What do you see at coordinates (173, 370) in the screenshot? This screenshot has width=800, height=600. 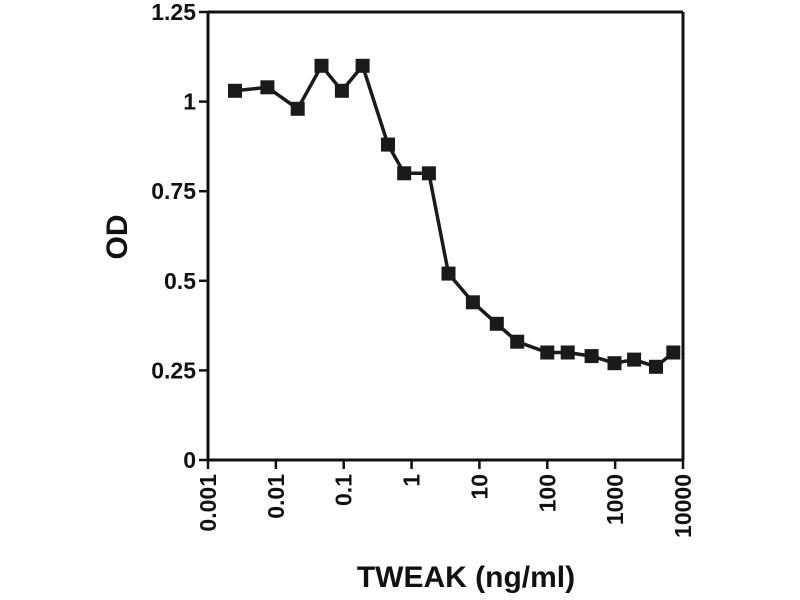 I see `y-tick-label: 0.25` at bounding box center [173, 370].